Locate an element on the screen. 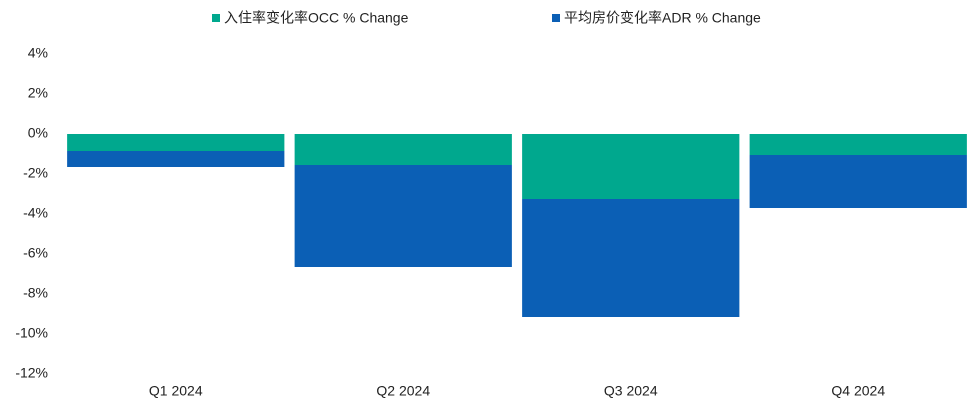 The width and height of the screenshot is (972, 401). legend-label: 入住率变化率OCC % Change is located at coordinates (316, 18).